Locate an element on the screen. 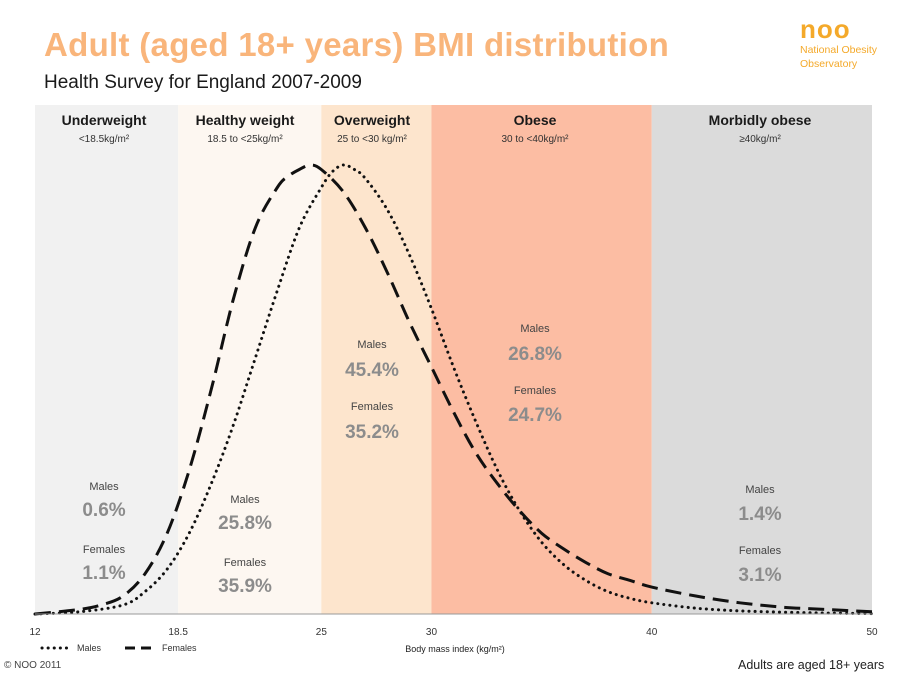 The height and width of the screenshot is (680, 907). band-name-label: Morbidly obese is located at coordinates (760, 120).